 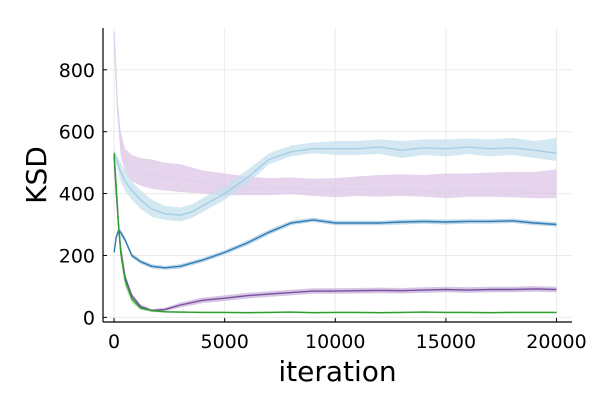 What do you see at coordinates (89, 318) in the screenshot?
I see `y-tick-label: 0` at bounding box center [89, 318].